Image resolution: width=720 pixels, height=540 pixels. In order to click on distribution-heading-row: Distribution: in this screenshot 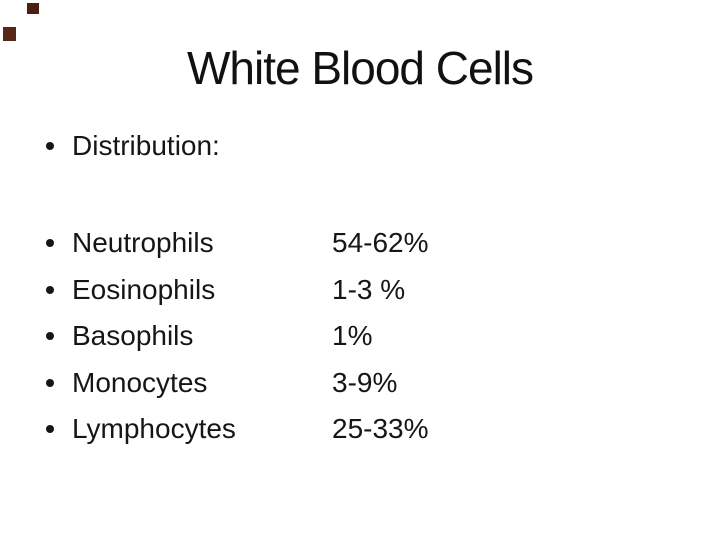, I will do `click(133, 146)`.